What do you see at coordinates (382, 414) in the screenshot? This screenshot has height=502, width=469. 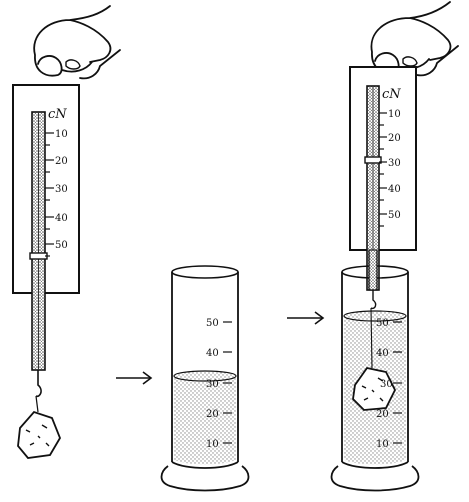 I see `right-cyl-tick-20: 20` at bounding box center [382, 414].